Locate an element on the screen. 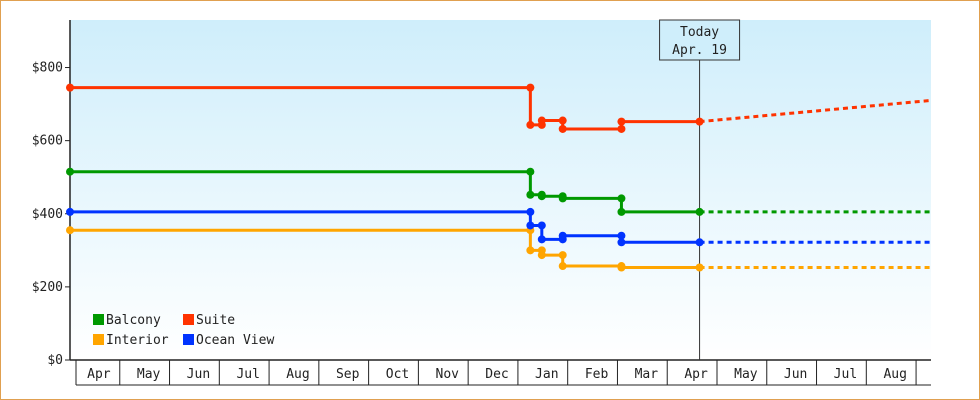  legend-label-interior: Interior is located at coordinates (137, 340).